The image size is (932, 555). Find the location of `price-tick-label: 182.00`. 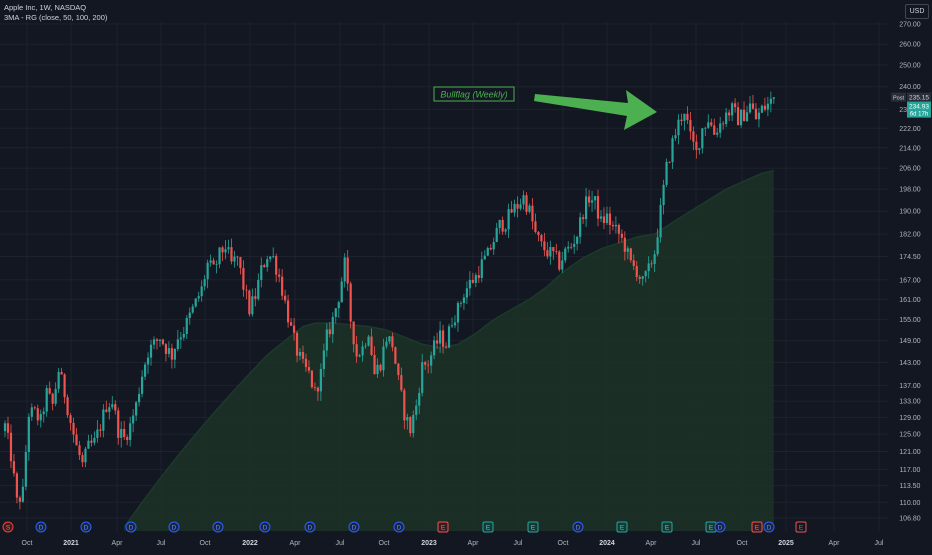

price-tick-label: 182.00 is located at coordinates (910, 235).